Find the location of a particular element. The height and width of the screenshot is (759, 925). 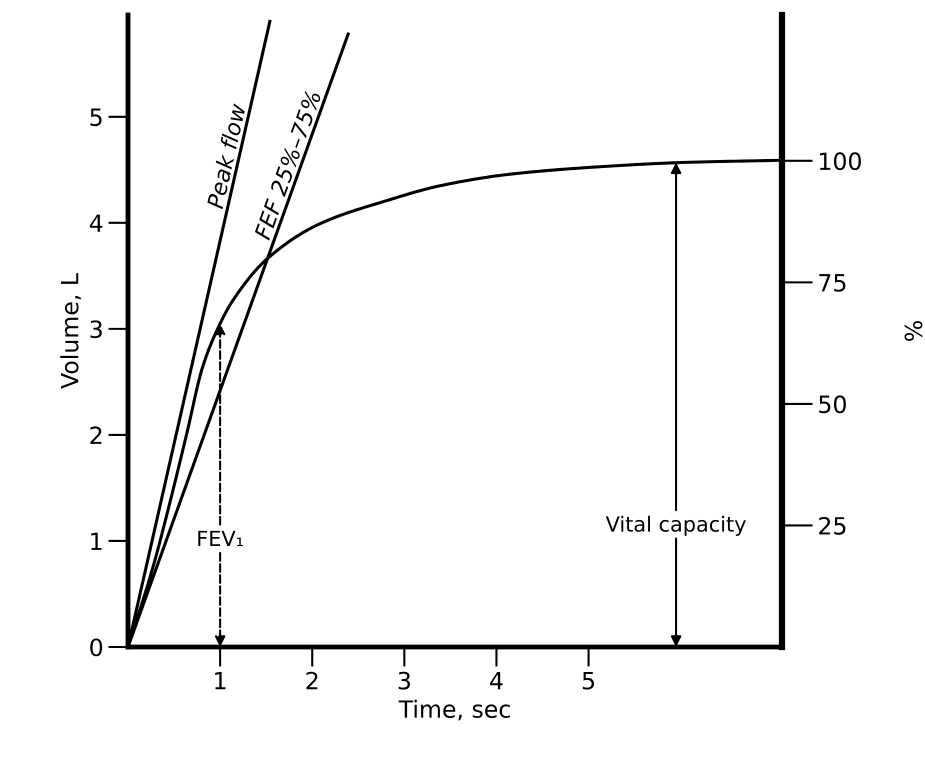

x-axis-title: Time, sec is located at coordinates (454, 710).